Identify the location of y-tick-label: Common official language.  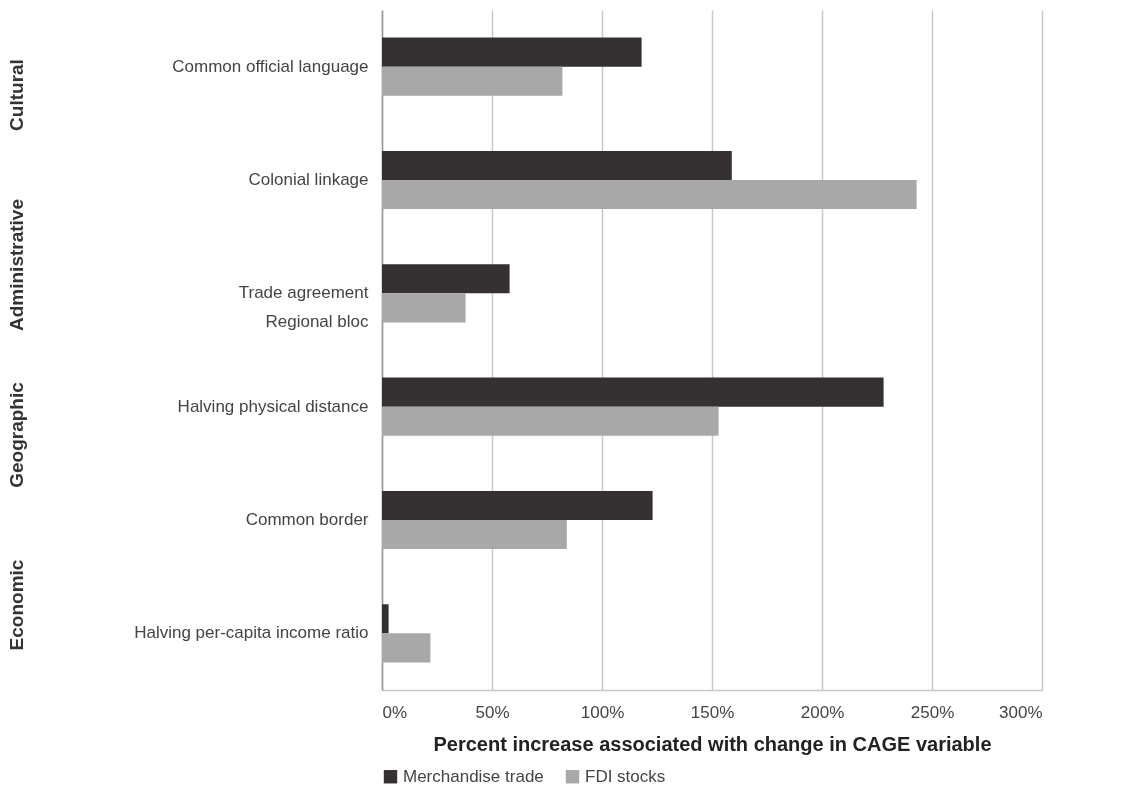
(270, 66).